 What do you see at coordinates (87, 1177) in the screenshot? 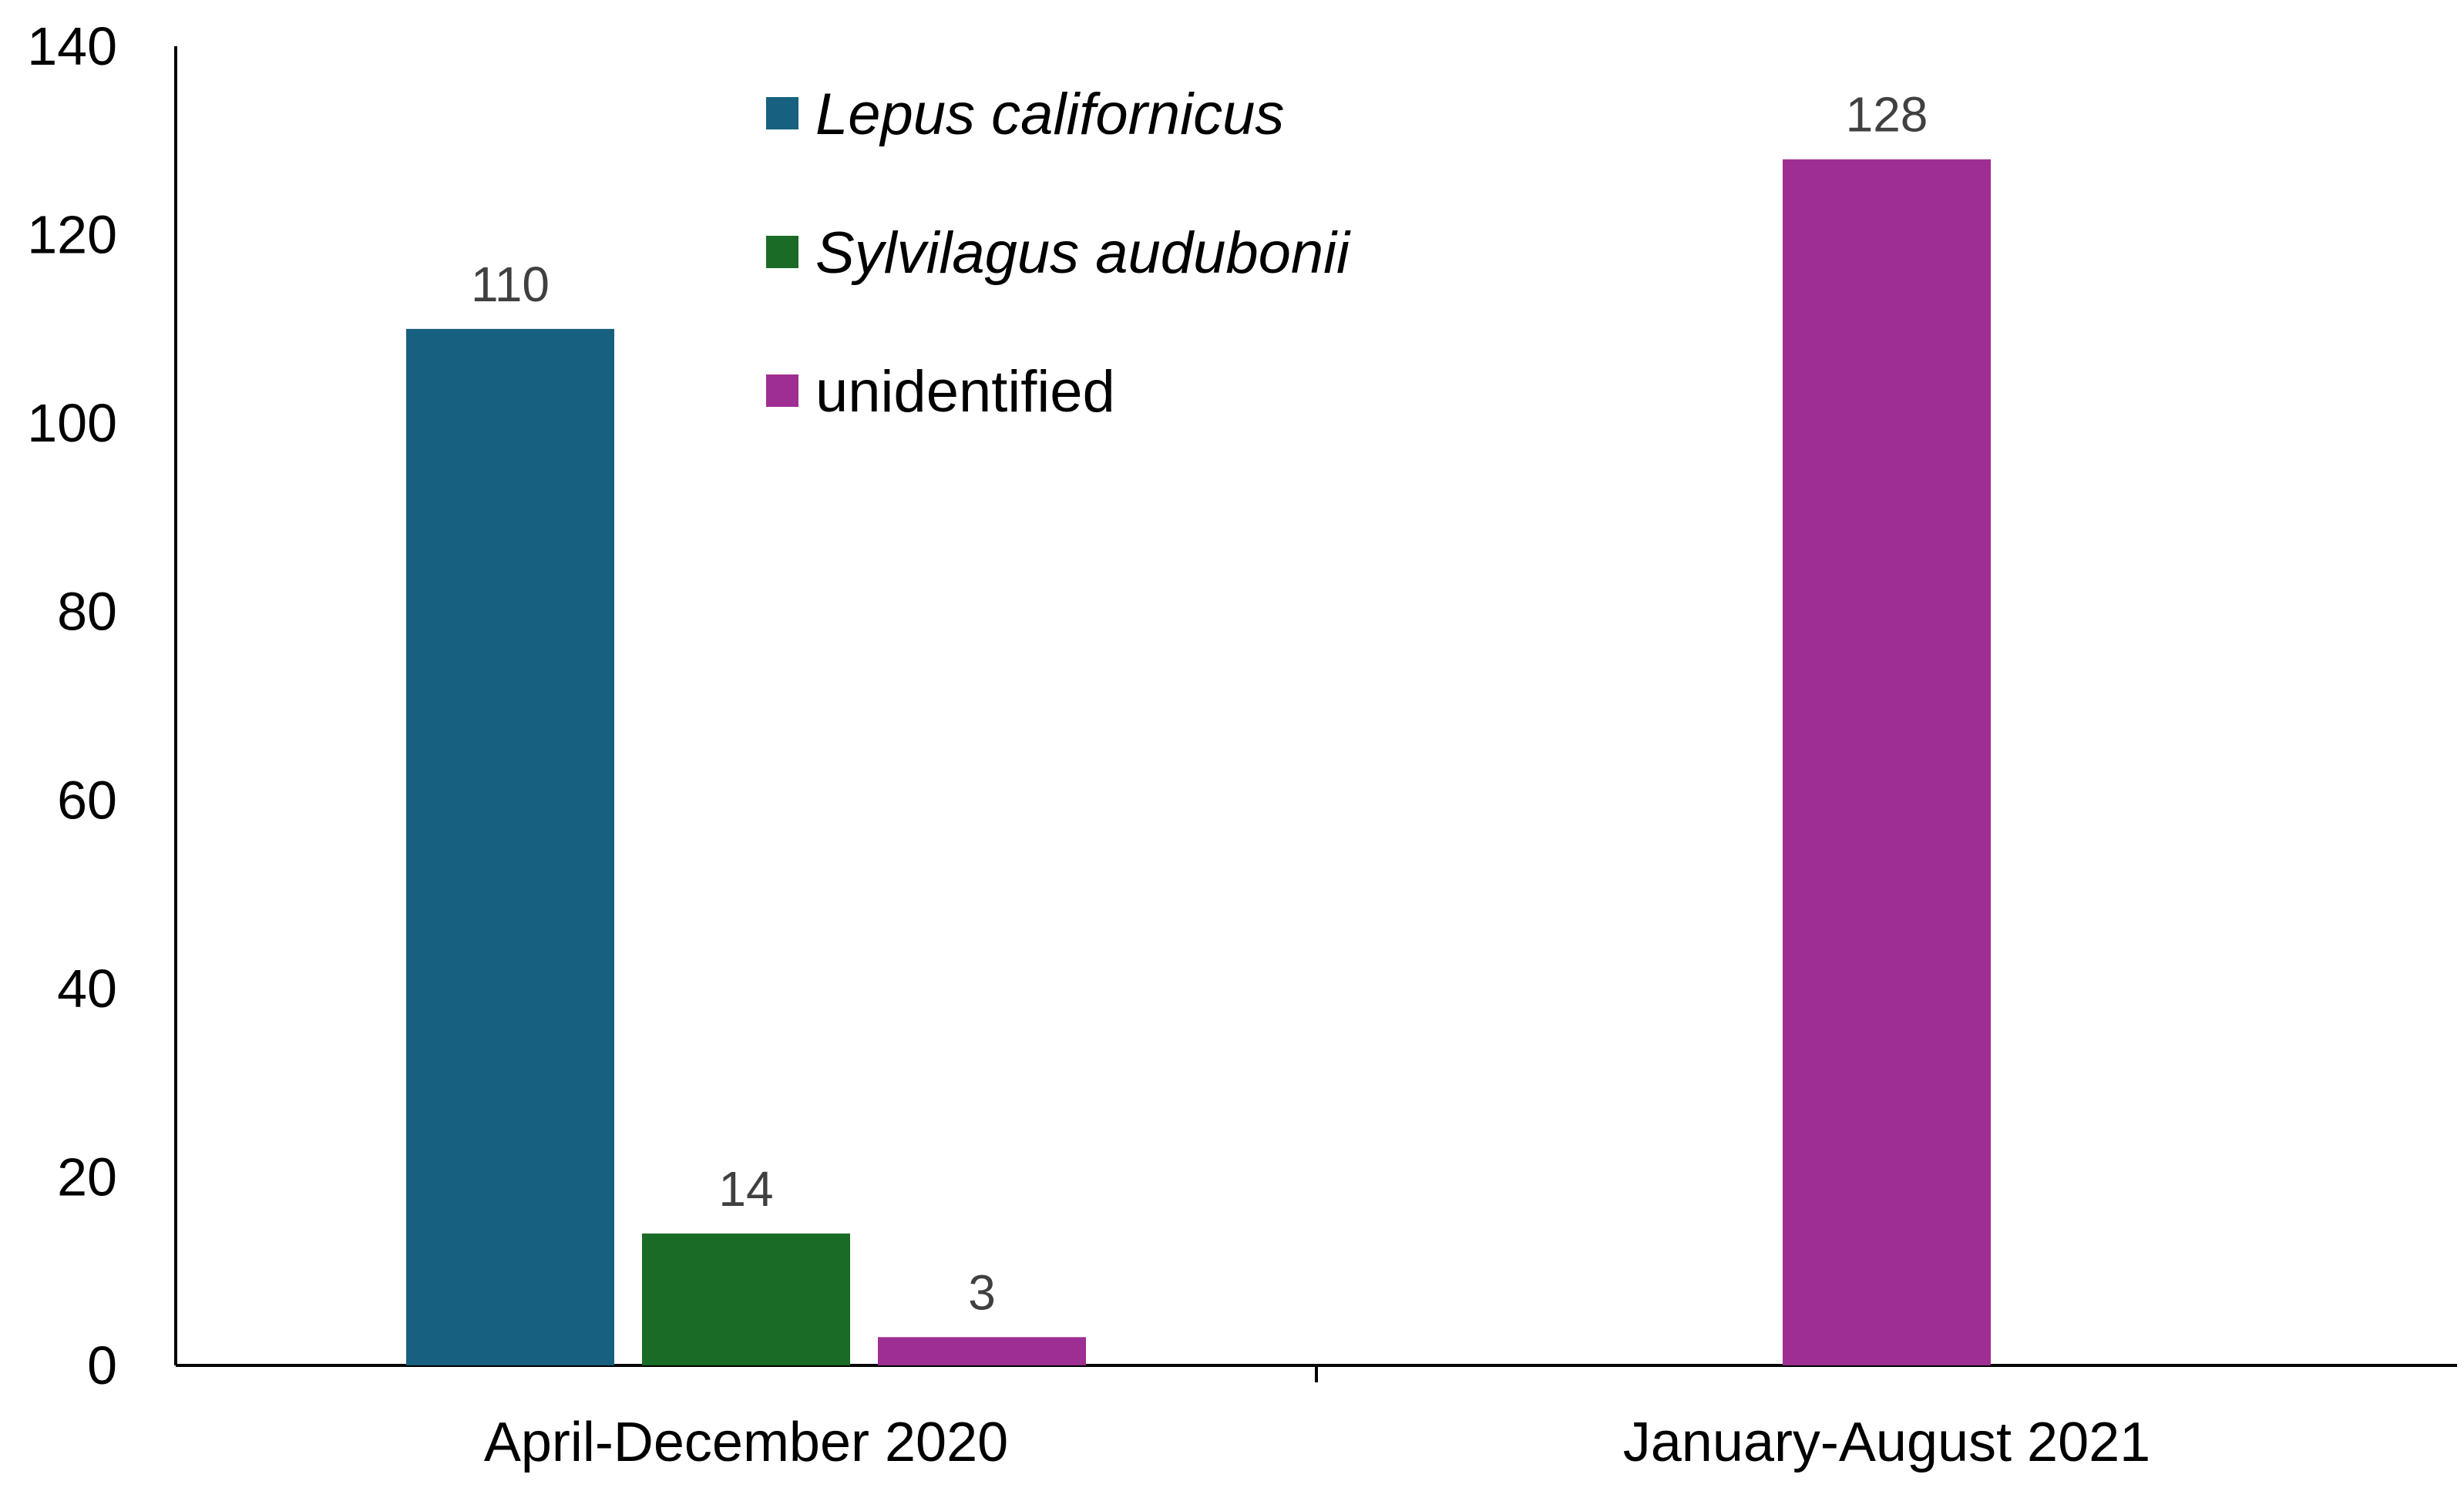
I see `y-tick-label: 20` at bounding box center [87, 1177].